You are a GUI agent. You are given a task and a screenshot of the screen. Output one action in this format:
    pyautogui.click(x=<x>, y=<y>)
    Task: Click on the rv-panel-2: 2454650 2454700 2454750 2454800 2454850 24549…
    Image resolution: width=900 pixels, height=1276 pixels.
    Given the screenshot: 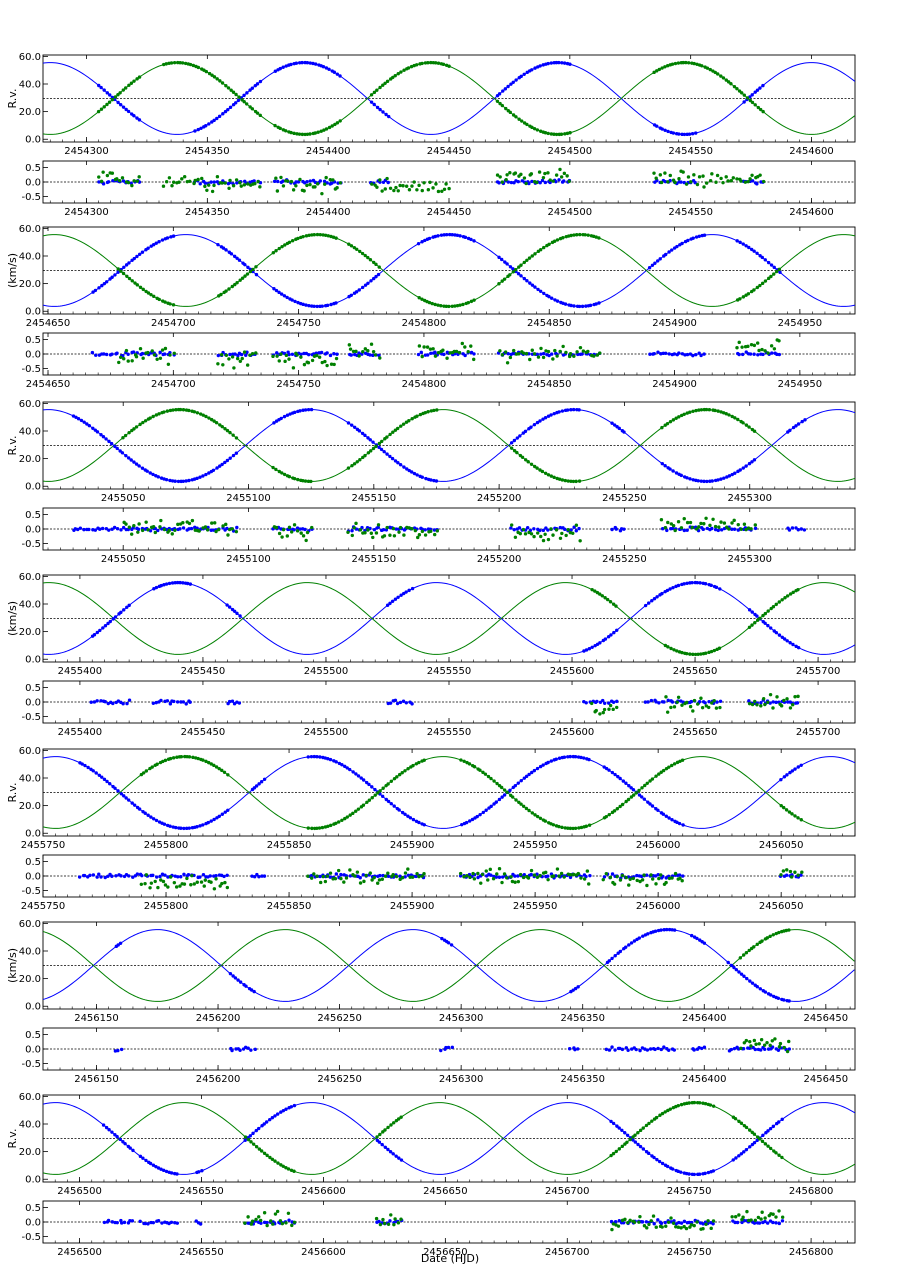 What is the action you would take?
    pyautogui.click(x=431, y=276)
    